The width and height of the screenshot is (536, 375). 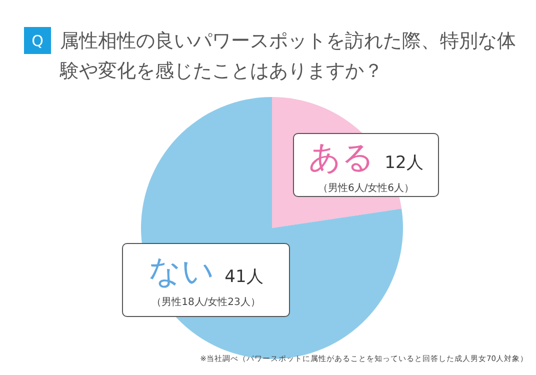 What do you see at coordinates (206, 302) in the screenshot?
I see `text: （男性18人/女性23人）` at bounding box center [206, 302].